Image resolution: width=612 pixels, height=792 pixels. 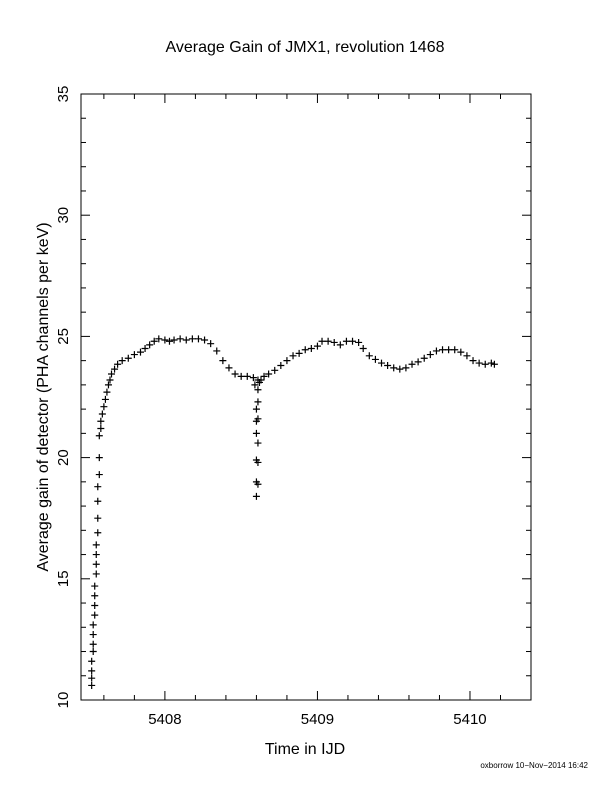 What do you see at coordinates (63, 336) in the screenshot?
I see `y-tick-label: 25` at bounding box center [63, 336].